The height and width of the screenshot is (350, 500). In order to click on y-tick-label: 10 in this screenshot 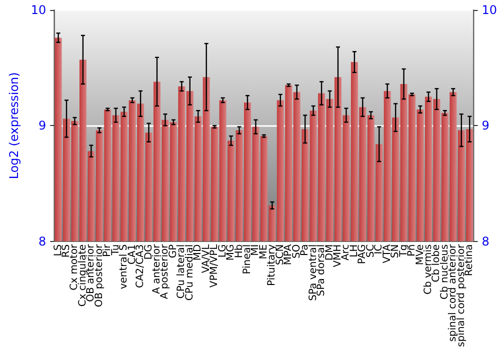, I will do `click(38, 10)`.